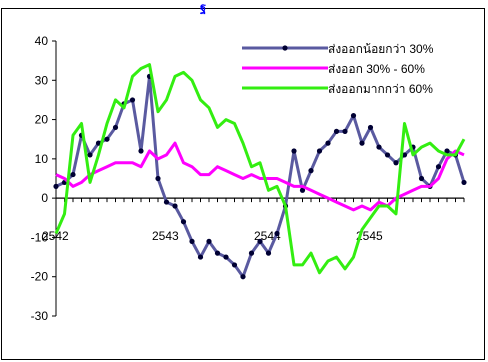  I want to click on y-tick-label: 10, so click(42, 159).